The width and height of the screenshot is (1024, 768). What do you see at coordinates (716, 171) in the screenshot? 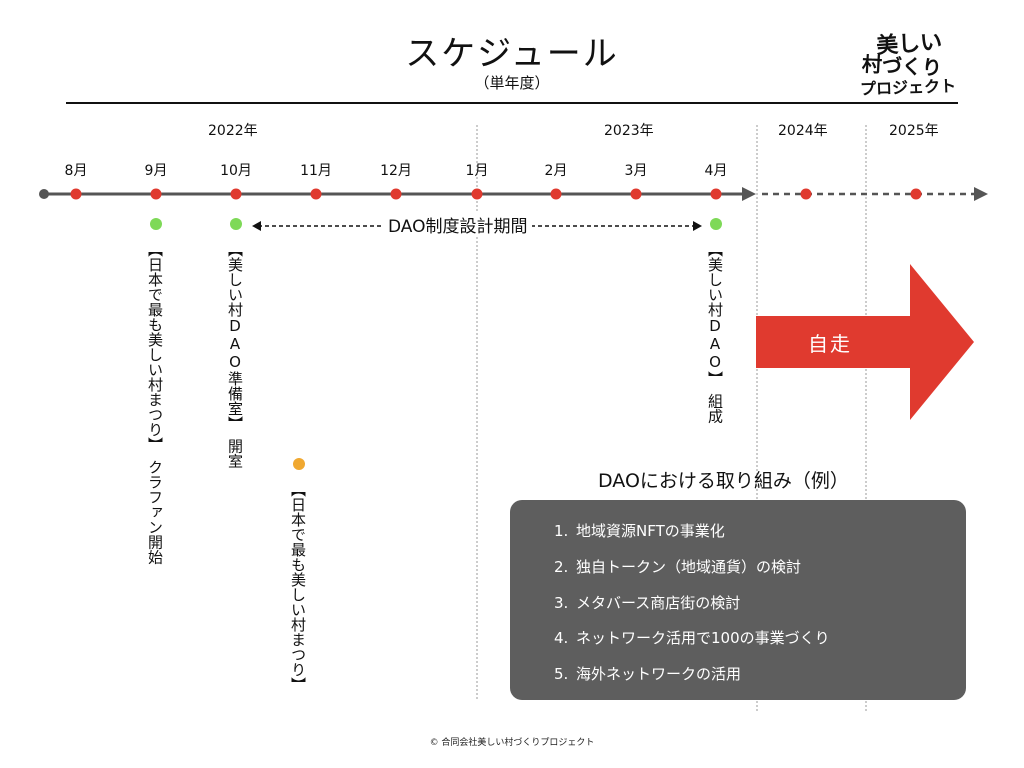
I see `month-label: 4月` at bounding box center [716, 171].